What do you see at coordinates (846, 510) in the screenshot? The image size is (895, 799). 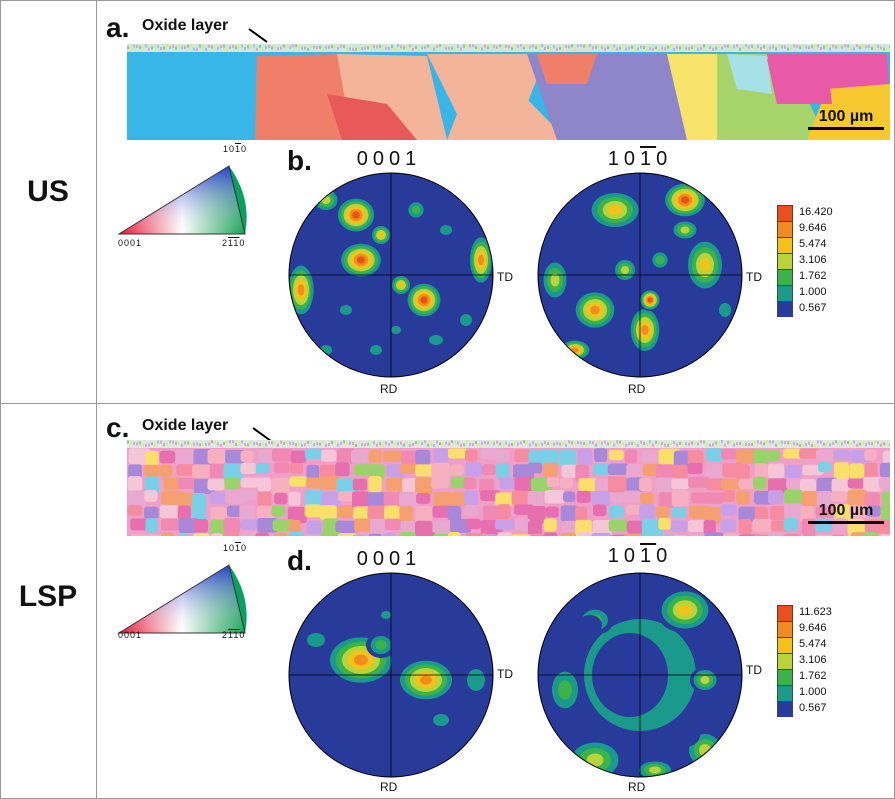 I see `scale-label-c: 100 µm` at bounding box center [846, 510].